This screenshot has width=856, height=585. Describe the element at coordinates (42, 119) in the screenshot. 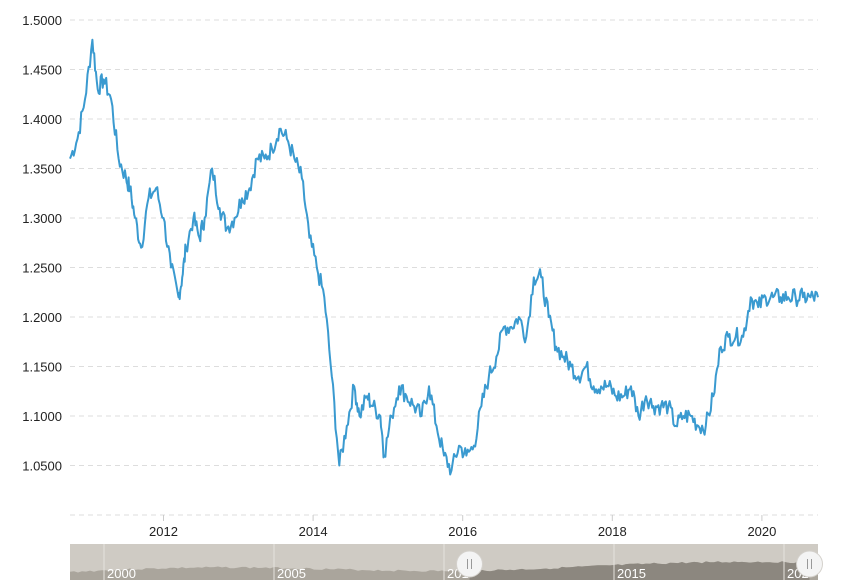

I see `y-tick-label: 1.4000` at that location.